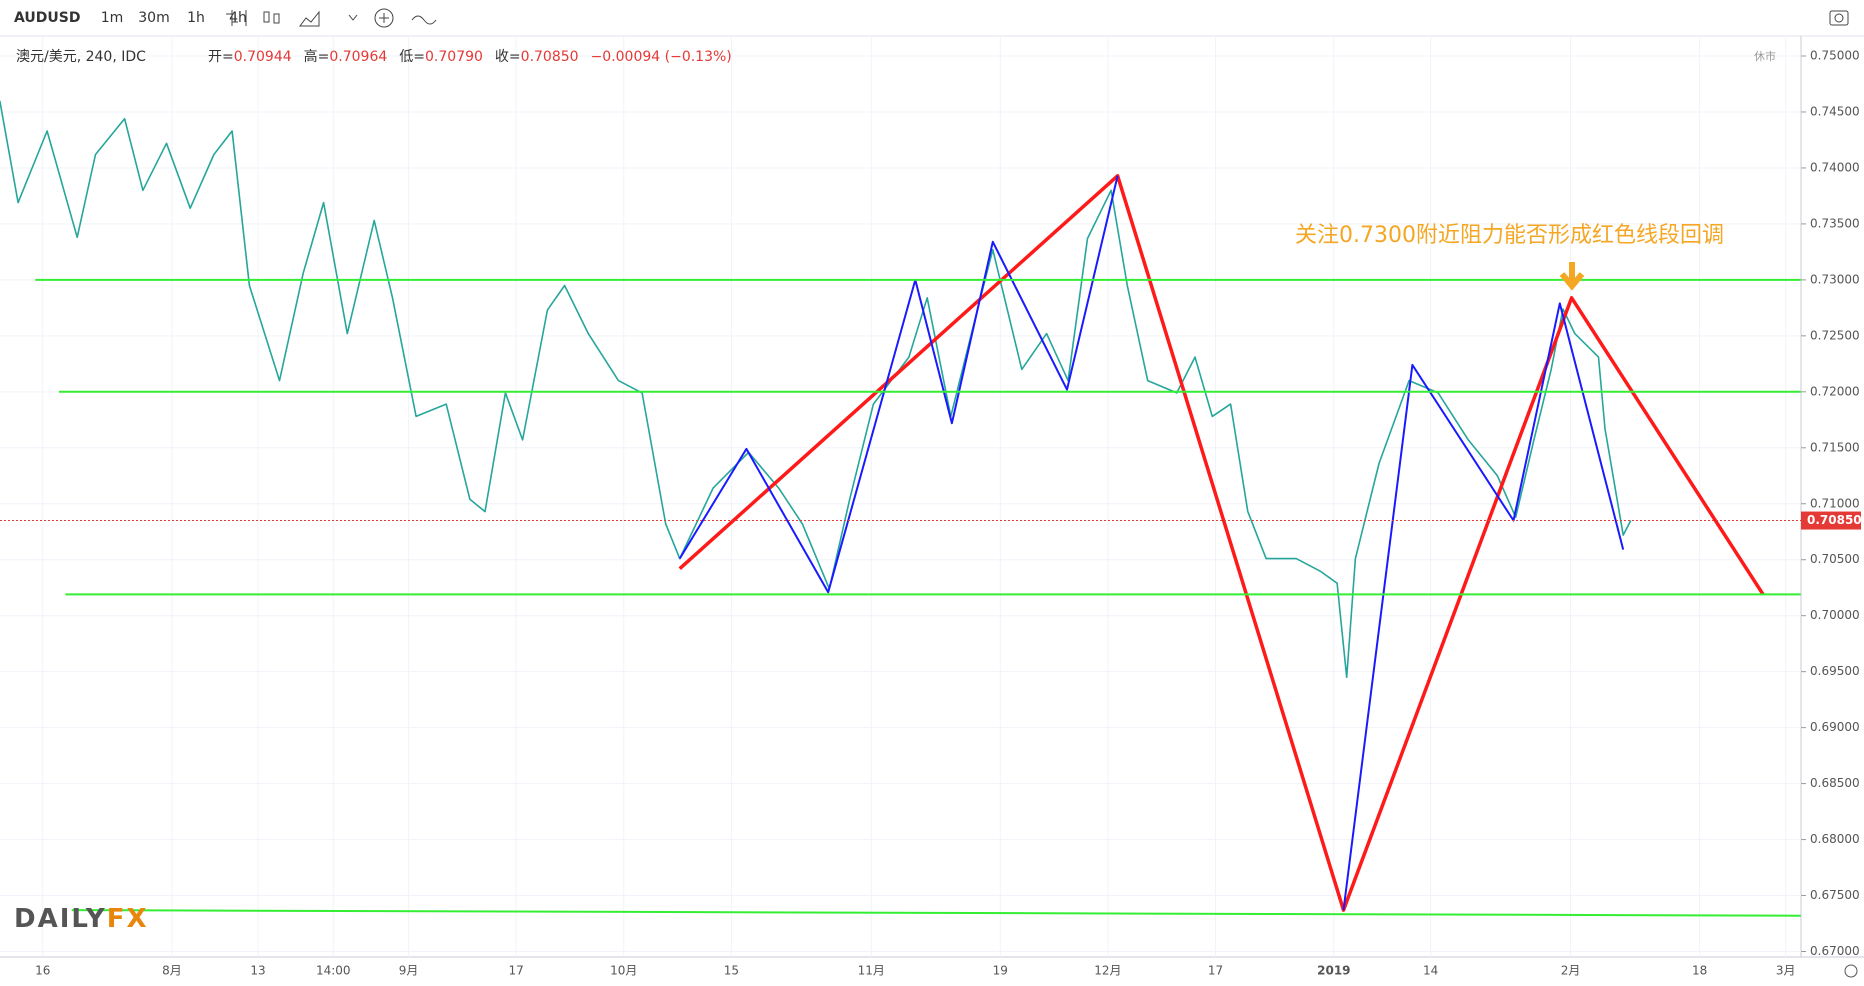  What do you see at coordinates (1835, 447) in the screenshot?
I see `y-tick-label: 0.71500` at bounding box center [1835, 447].